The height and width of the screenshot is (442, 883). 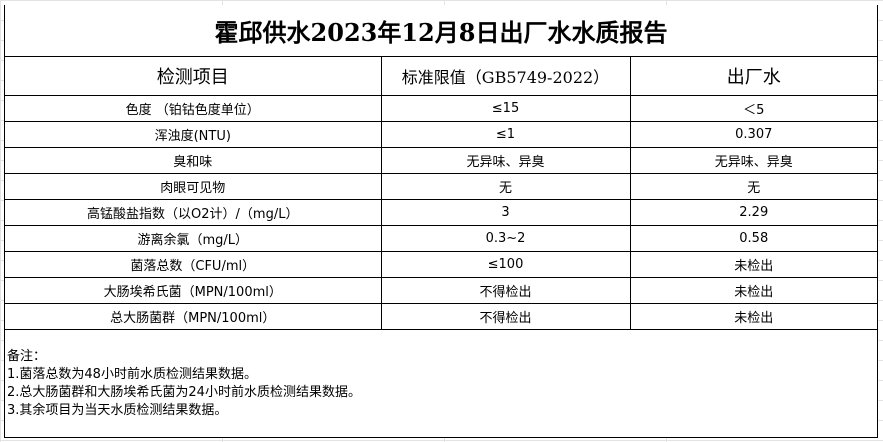 I want to click on note-line: 1.菌落总数为48小时前水质检测结果数据。, so click(x=132, y=374).